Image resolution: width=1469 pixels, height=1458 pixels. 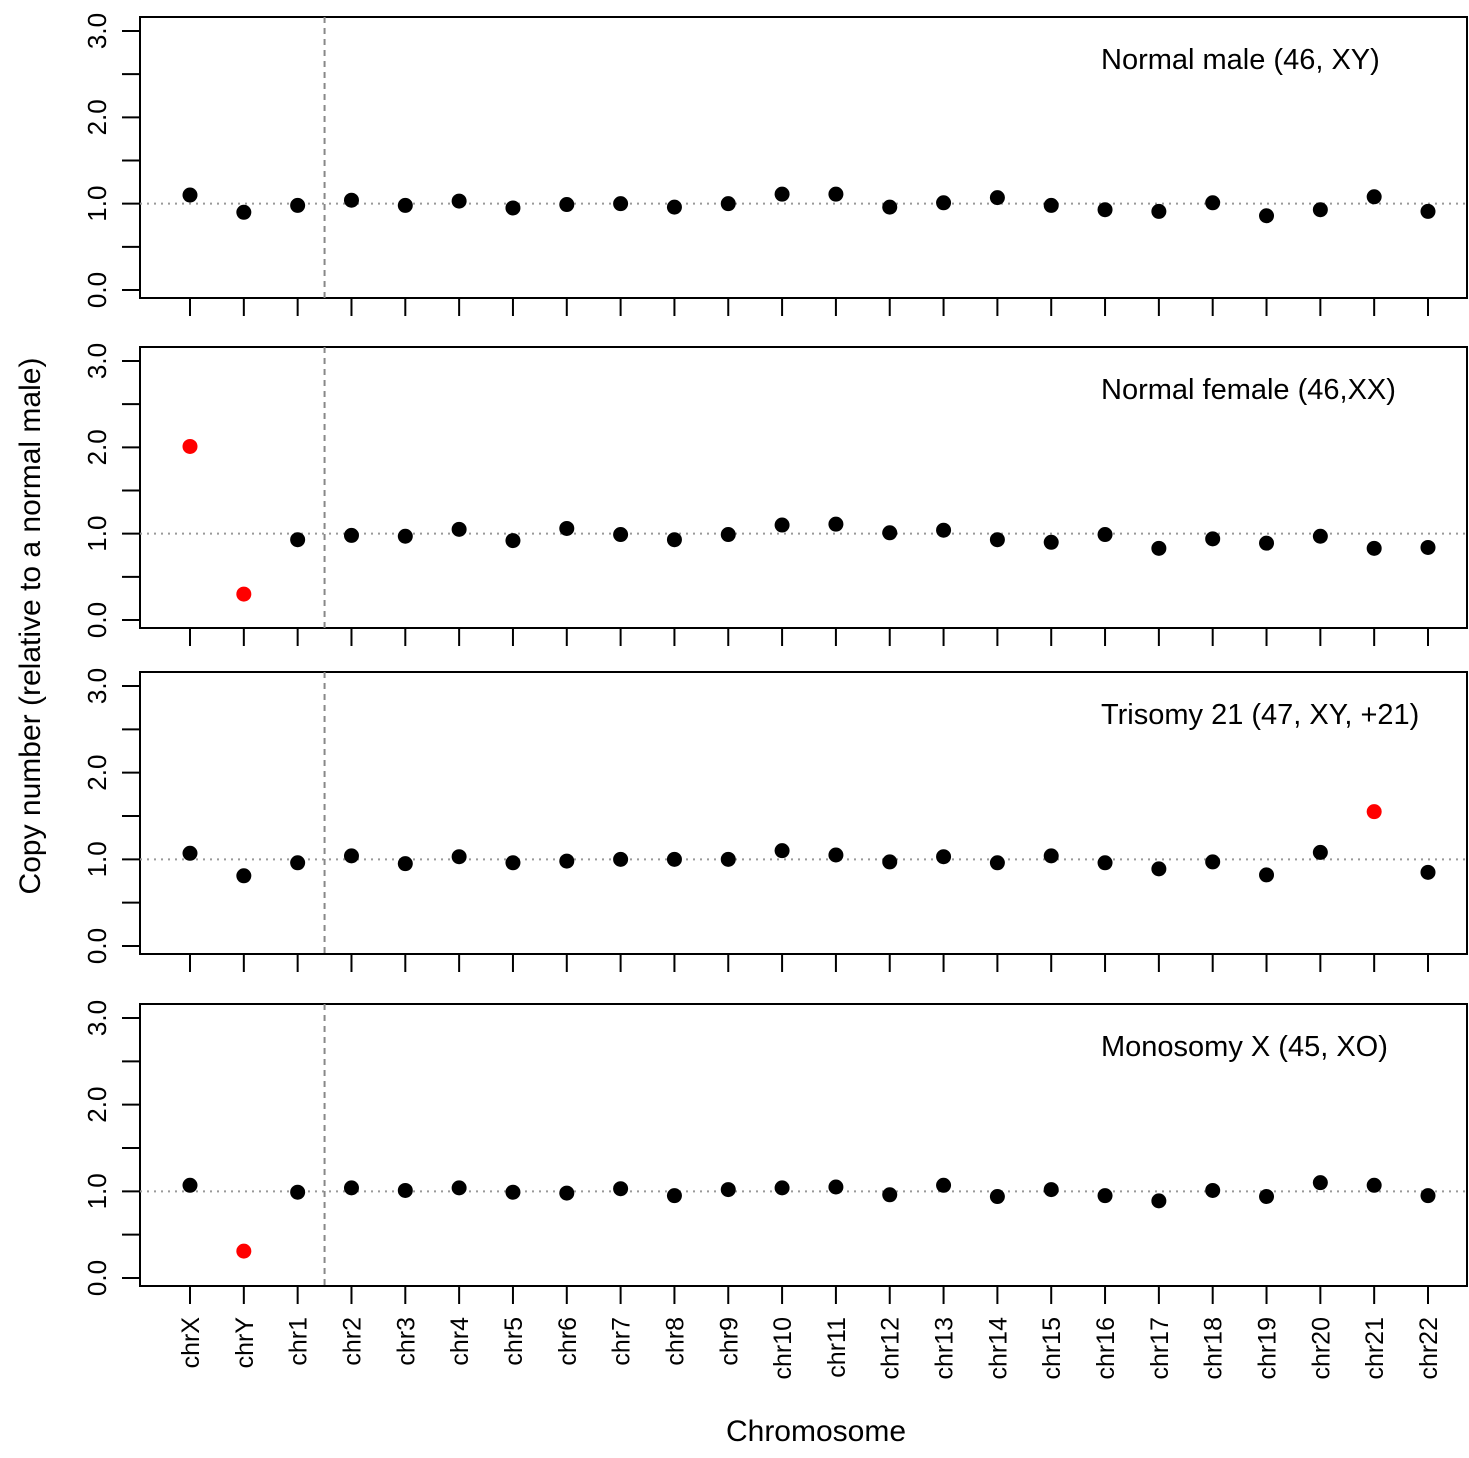 I want to click on x-tick-label: chrY, so click(x=245, y=1343).